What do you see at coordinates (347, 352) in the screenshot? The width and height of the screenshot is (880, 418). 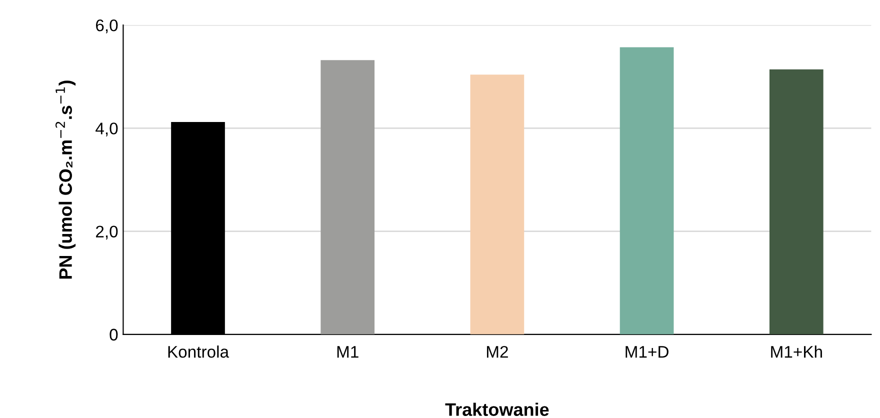 I see `x-tick-label: M1` at bounding box center [347, 352].